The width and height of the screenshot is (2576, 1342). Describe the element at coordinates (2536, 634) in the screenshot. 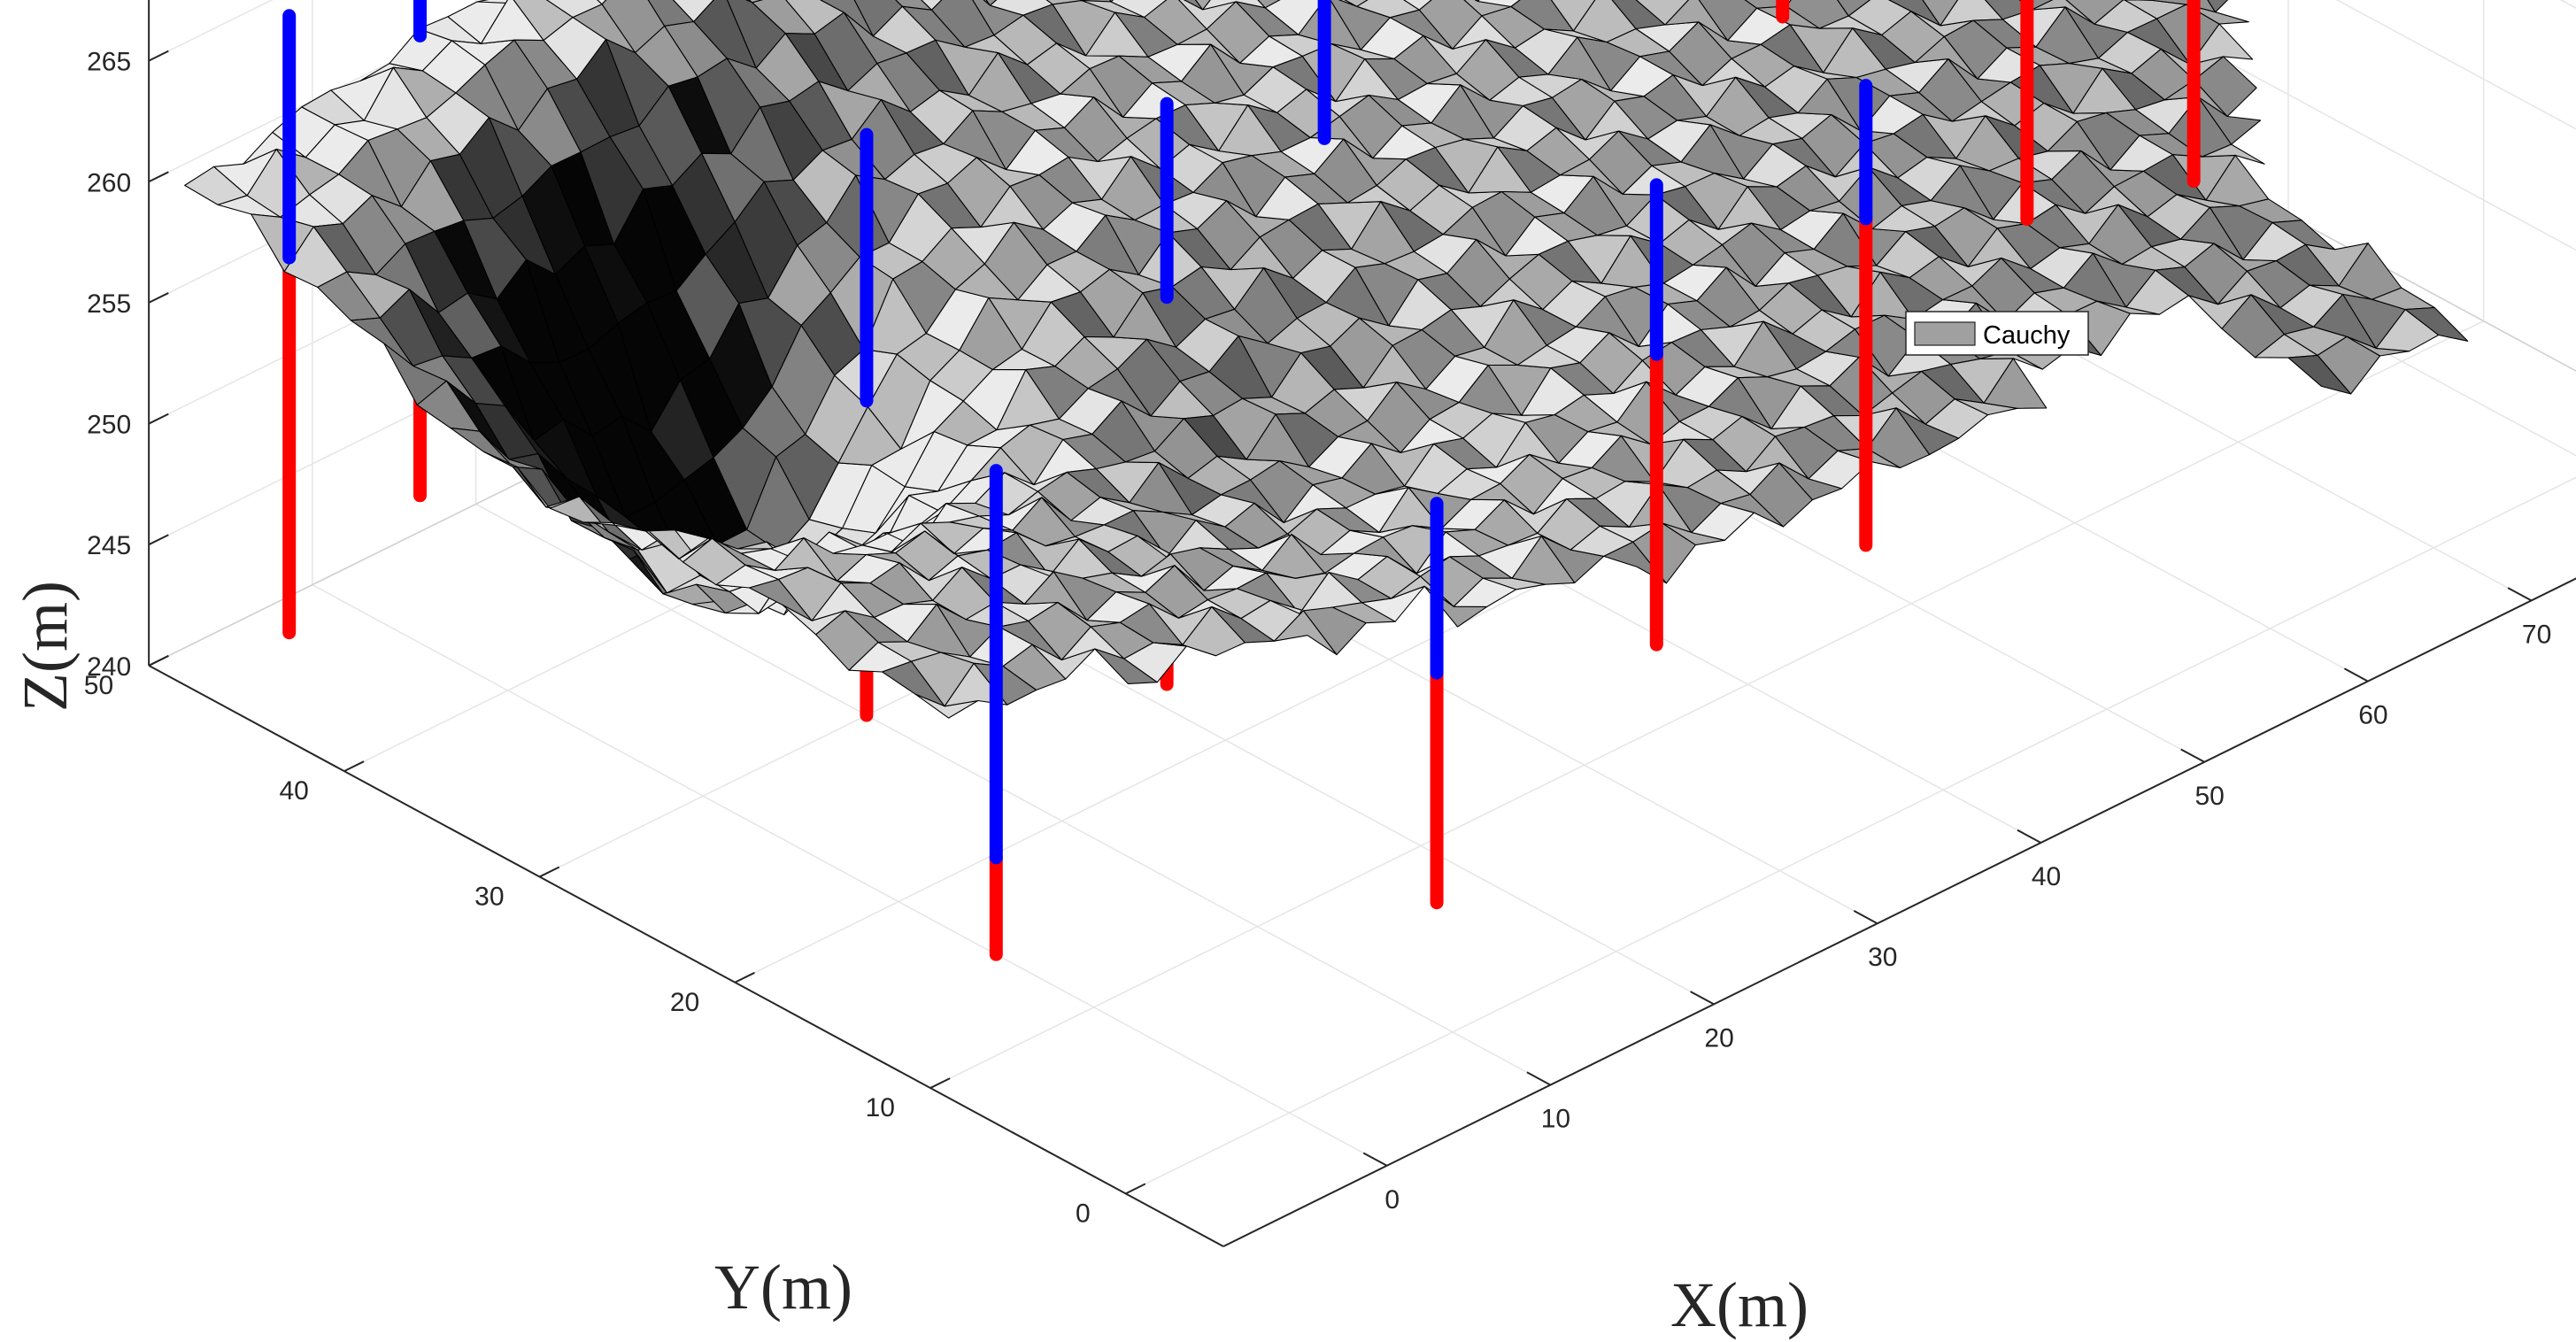

I see `x-tick-label: 70` at that location.